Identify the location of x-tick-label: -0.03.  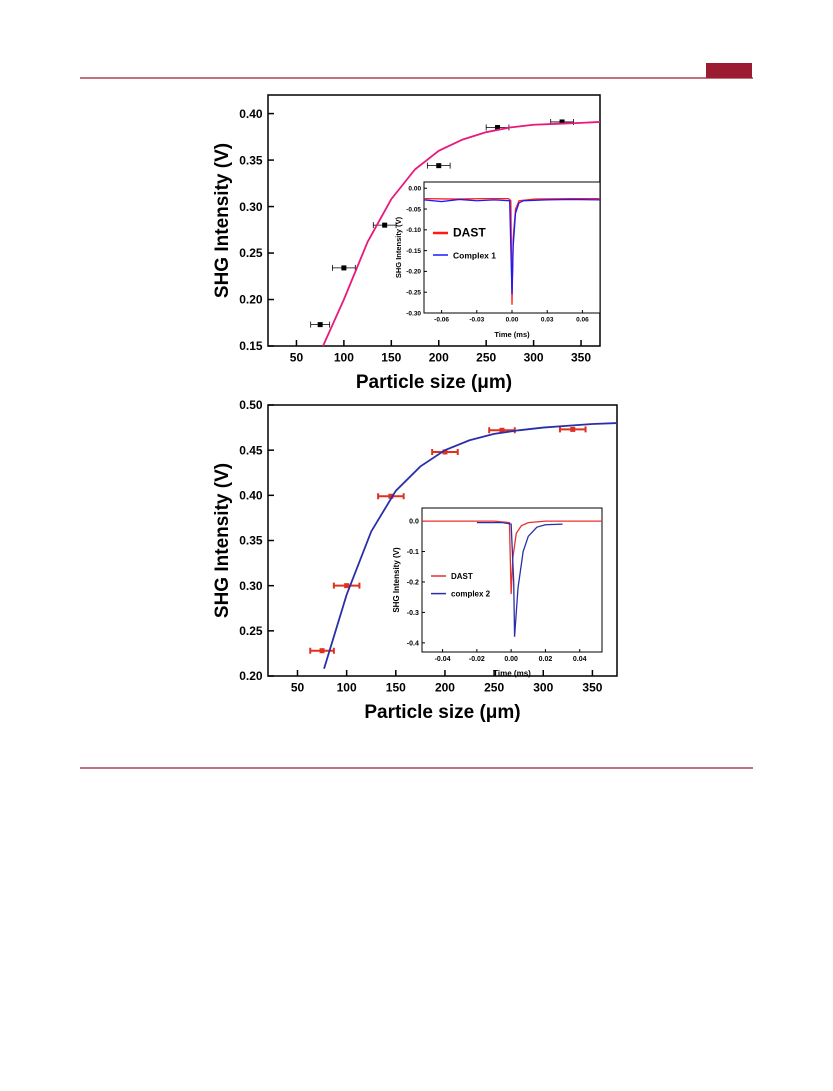
(476, 319).